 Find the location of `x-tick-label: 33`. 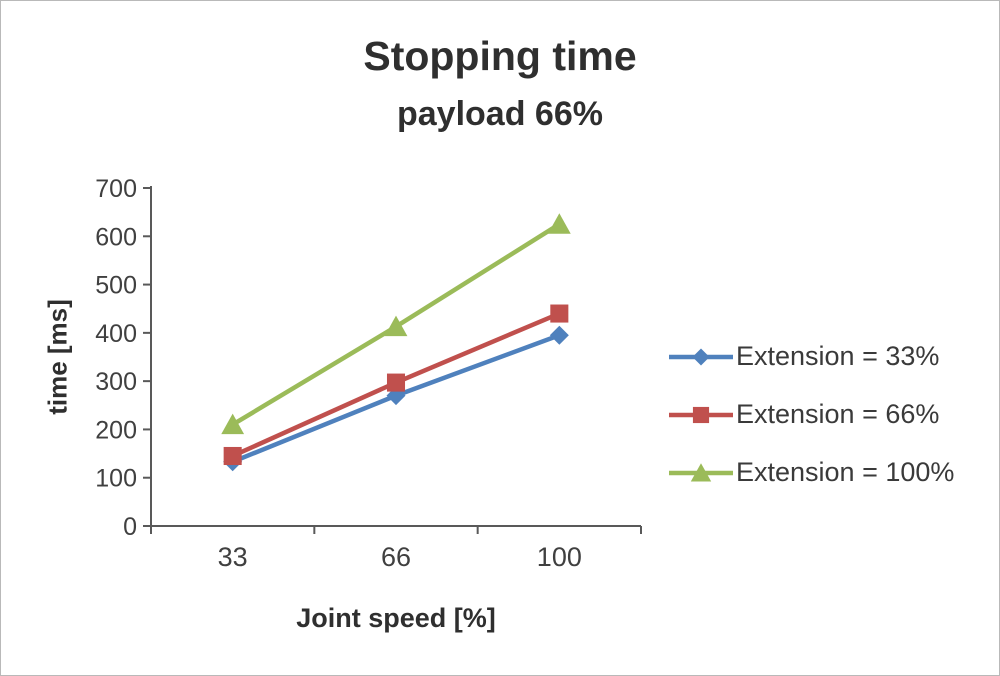

x-tick-label: 33 is located at coordinates (233, 557).